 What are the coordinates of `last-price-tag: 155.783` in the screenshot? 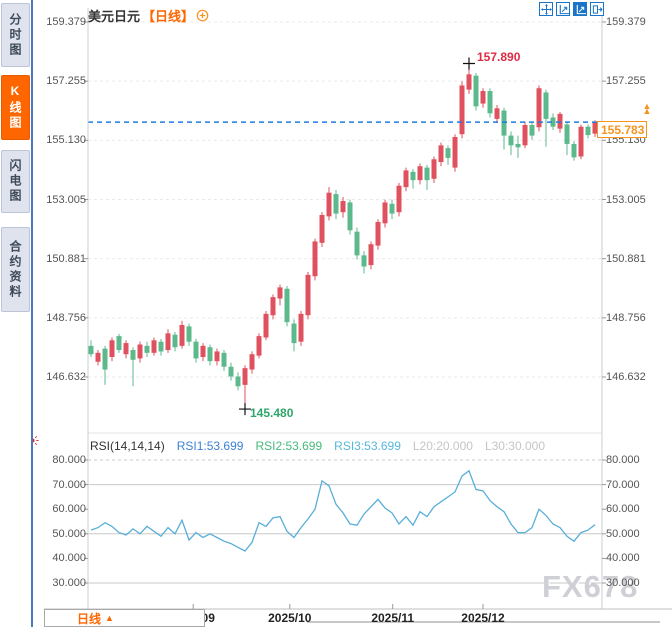 It's located at (622, 129).